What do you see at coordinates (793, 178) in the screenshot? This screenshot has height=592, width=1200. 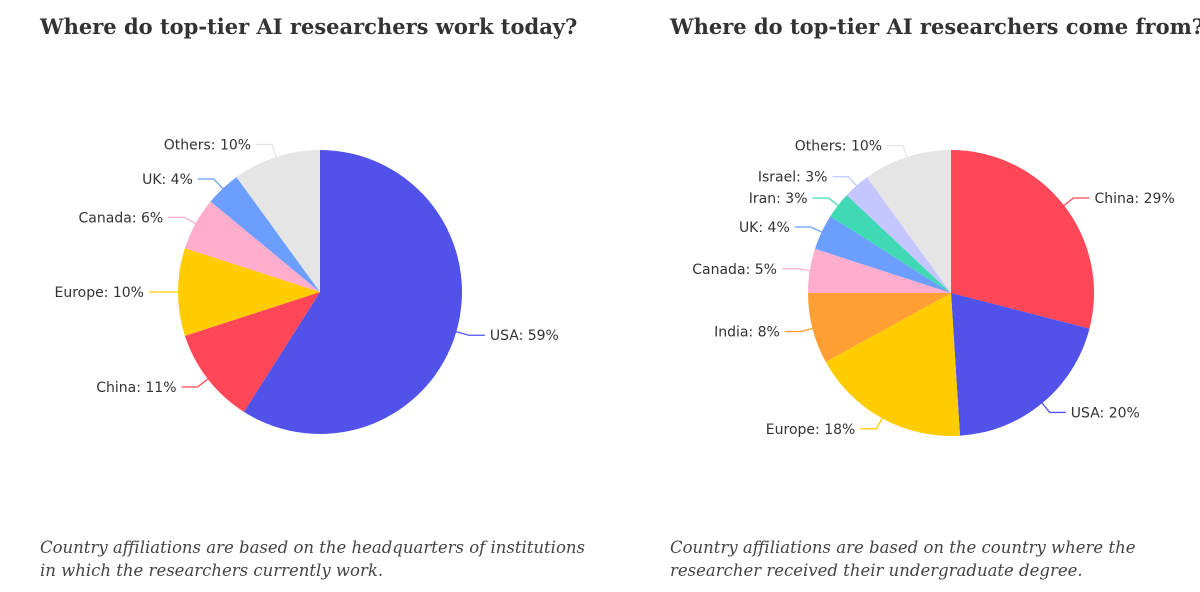 I see `slice-label-israel: Israel: 3%` at bounding box center [793, 178].